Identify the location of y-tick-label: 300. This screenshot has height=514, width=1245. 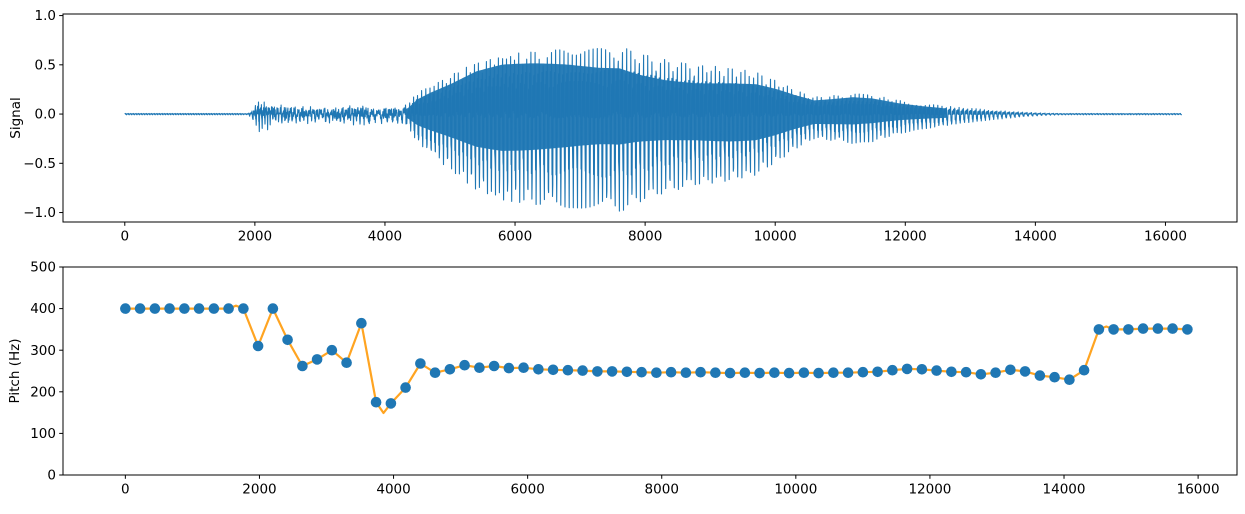
(43, 351).